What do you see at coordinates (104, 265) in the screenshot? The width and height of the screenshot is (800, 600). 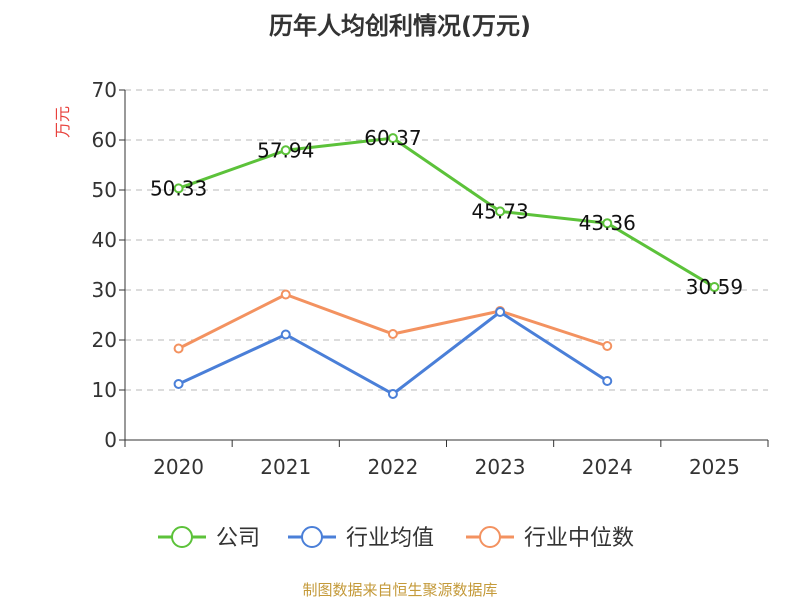 I see `y-tick-labels: 0 10 20 30 40 50 60 70` at bounding box center [104, 265].